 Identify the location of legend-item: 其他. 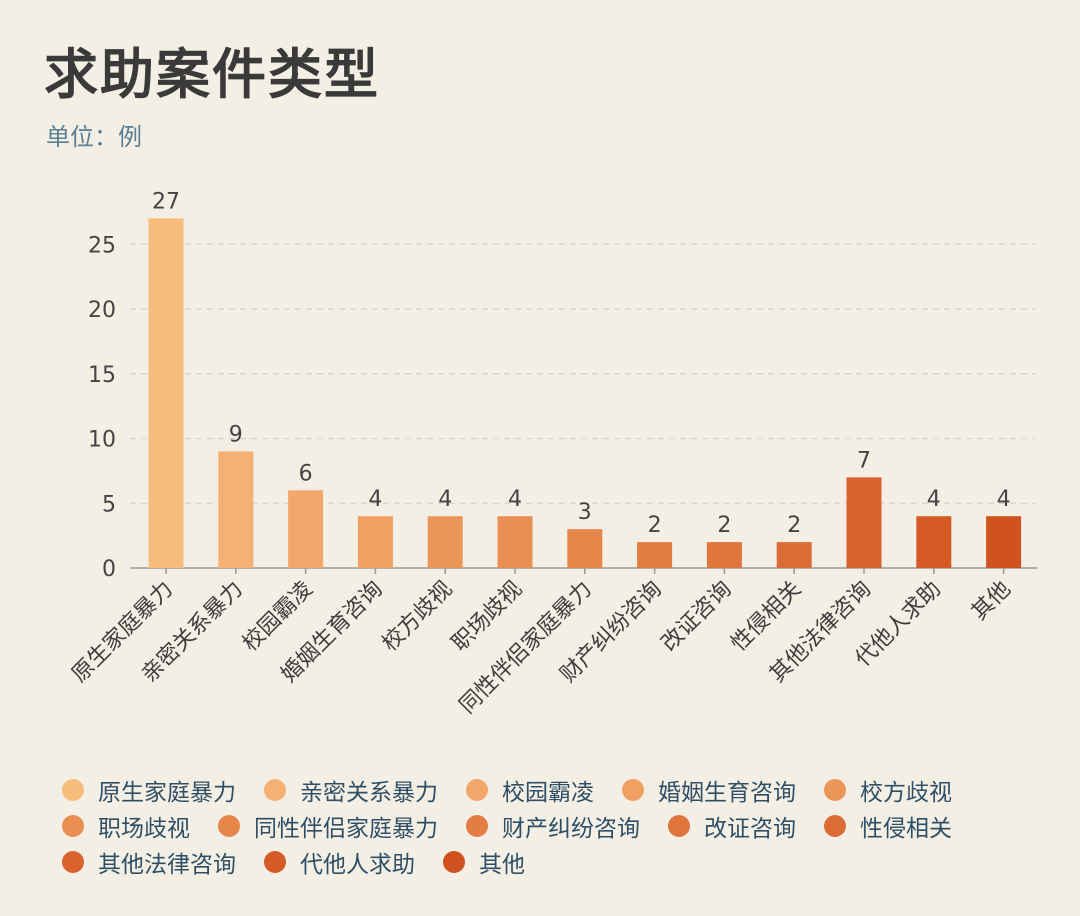
(484, 862).